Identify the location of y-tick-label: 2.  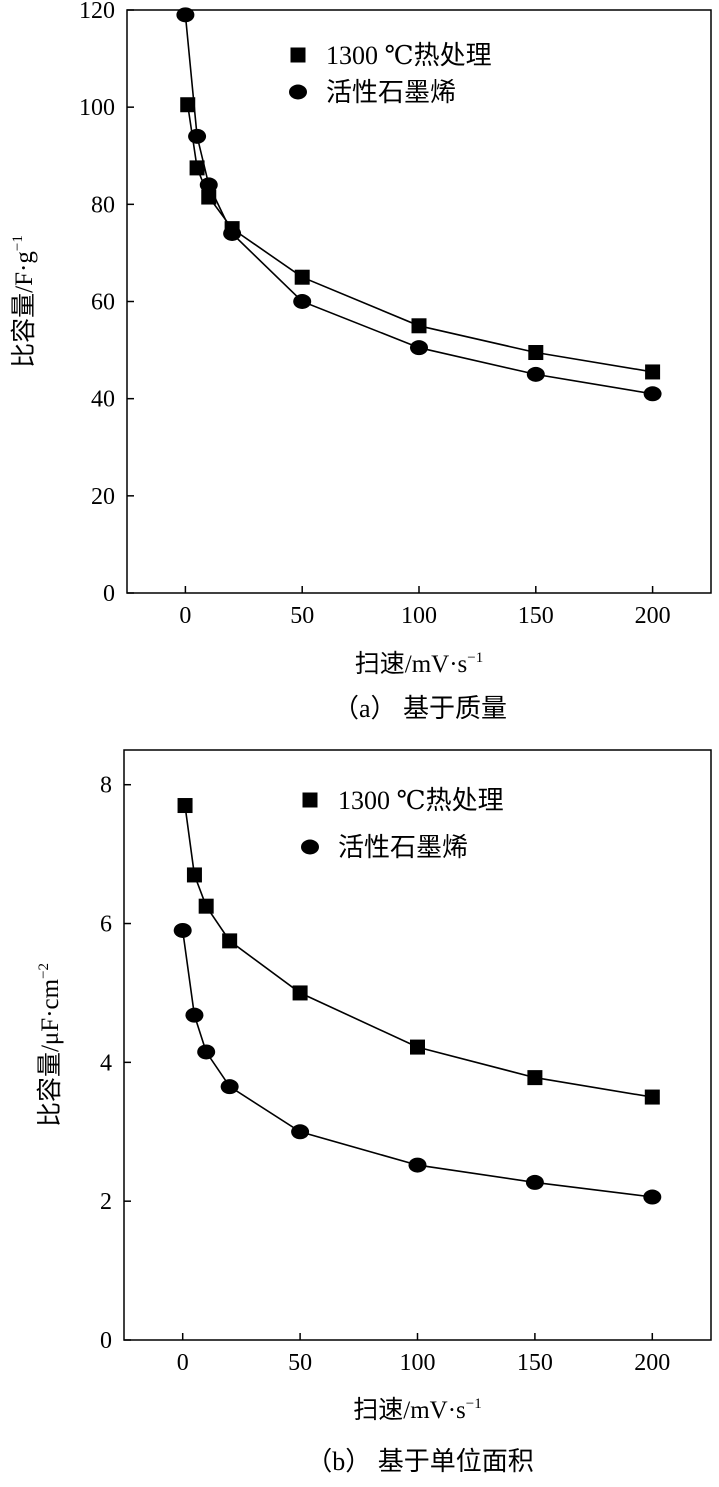
(106, 1202).